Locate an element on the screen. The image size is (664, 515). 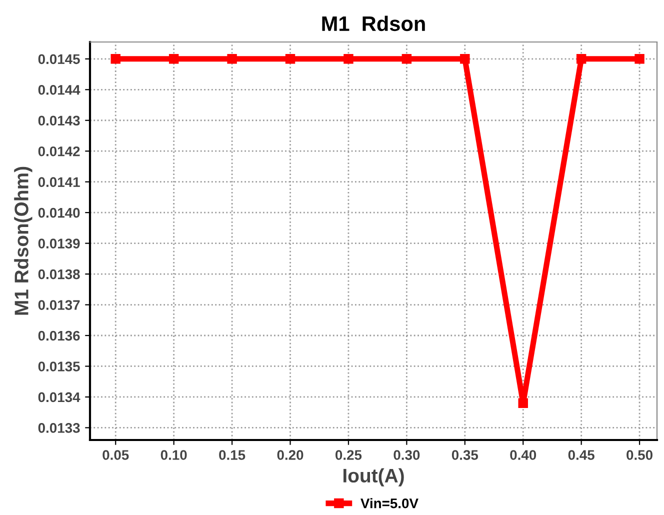
chart-title: M1 Rdson is located at coordinates (373, 24).